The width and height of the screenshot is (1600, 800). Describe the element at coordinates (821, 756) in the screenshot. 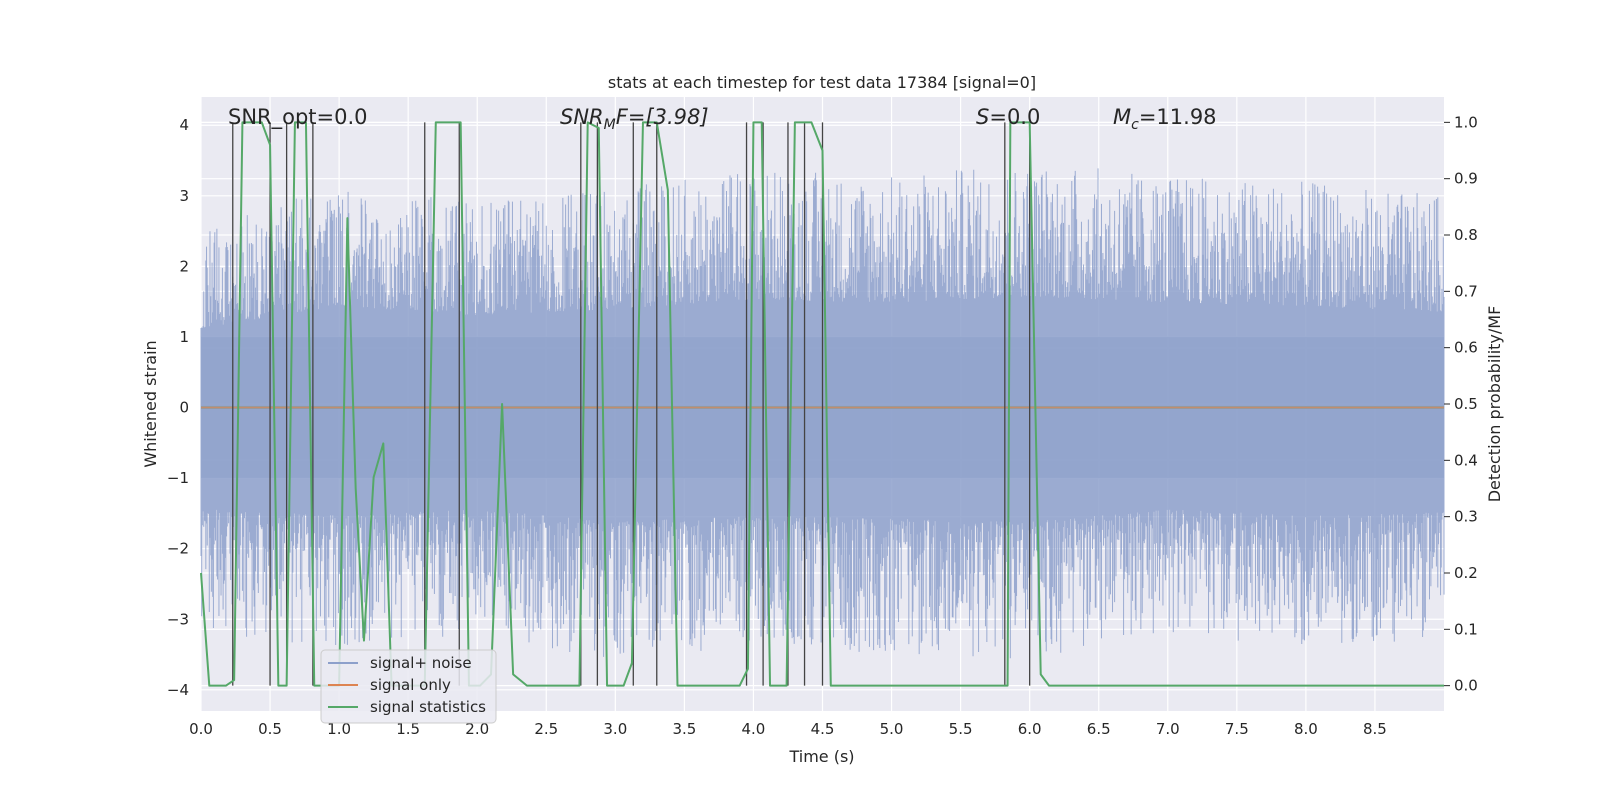

I see `x-axis-title: Time (s)` at that location.